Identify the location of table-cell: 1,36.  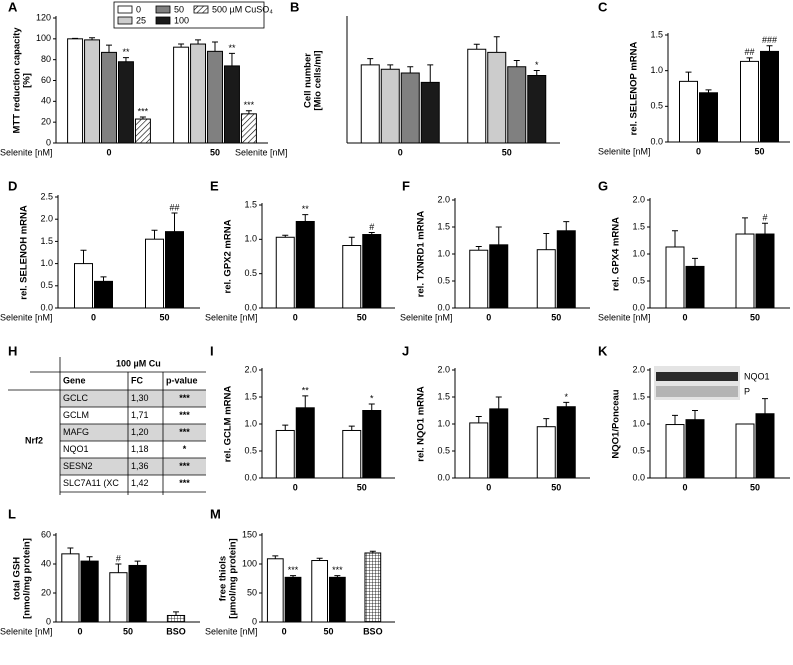
(140, 466).